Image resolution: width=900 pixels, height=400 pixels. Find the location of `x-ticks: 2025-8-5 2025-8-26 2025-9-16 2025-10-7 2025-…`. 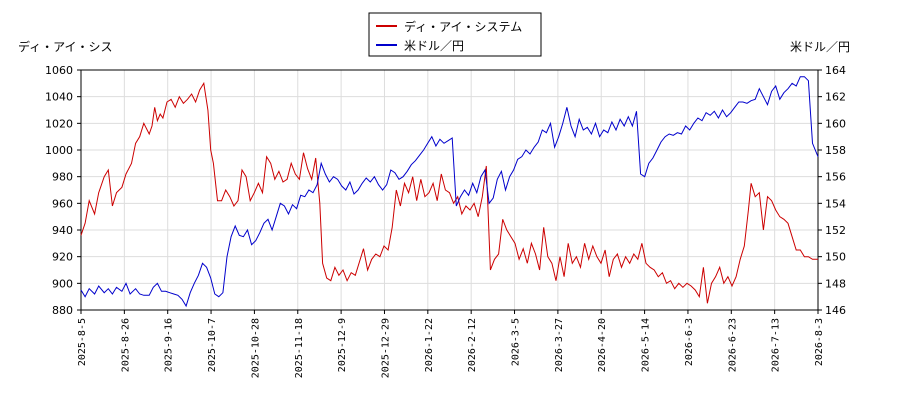

x-ticks: 2025-8-5 2025-8-26 2025-9-16 2025-10-7 2025-… is located at coordinates (451, 344).